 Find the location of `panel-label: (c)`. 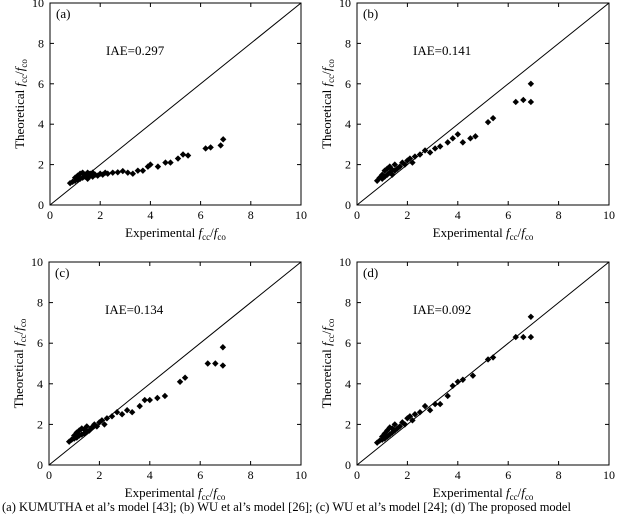

panel-label: (c) is located at coordinates (62, 272).